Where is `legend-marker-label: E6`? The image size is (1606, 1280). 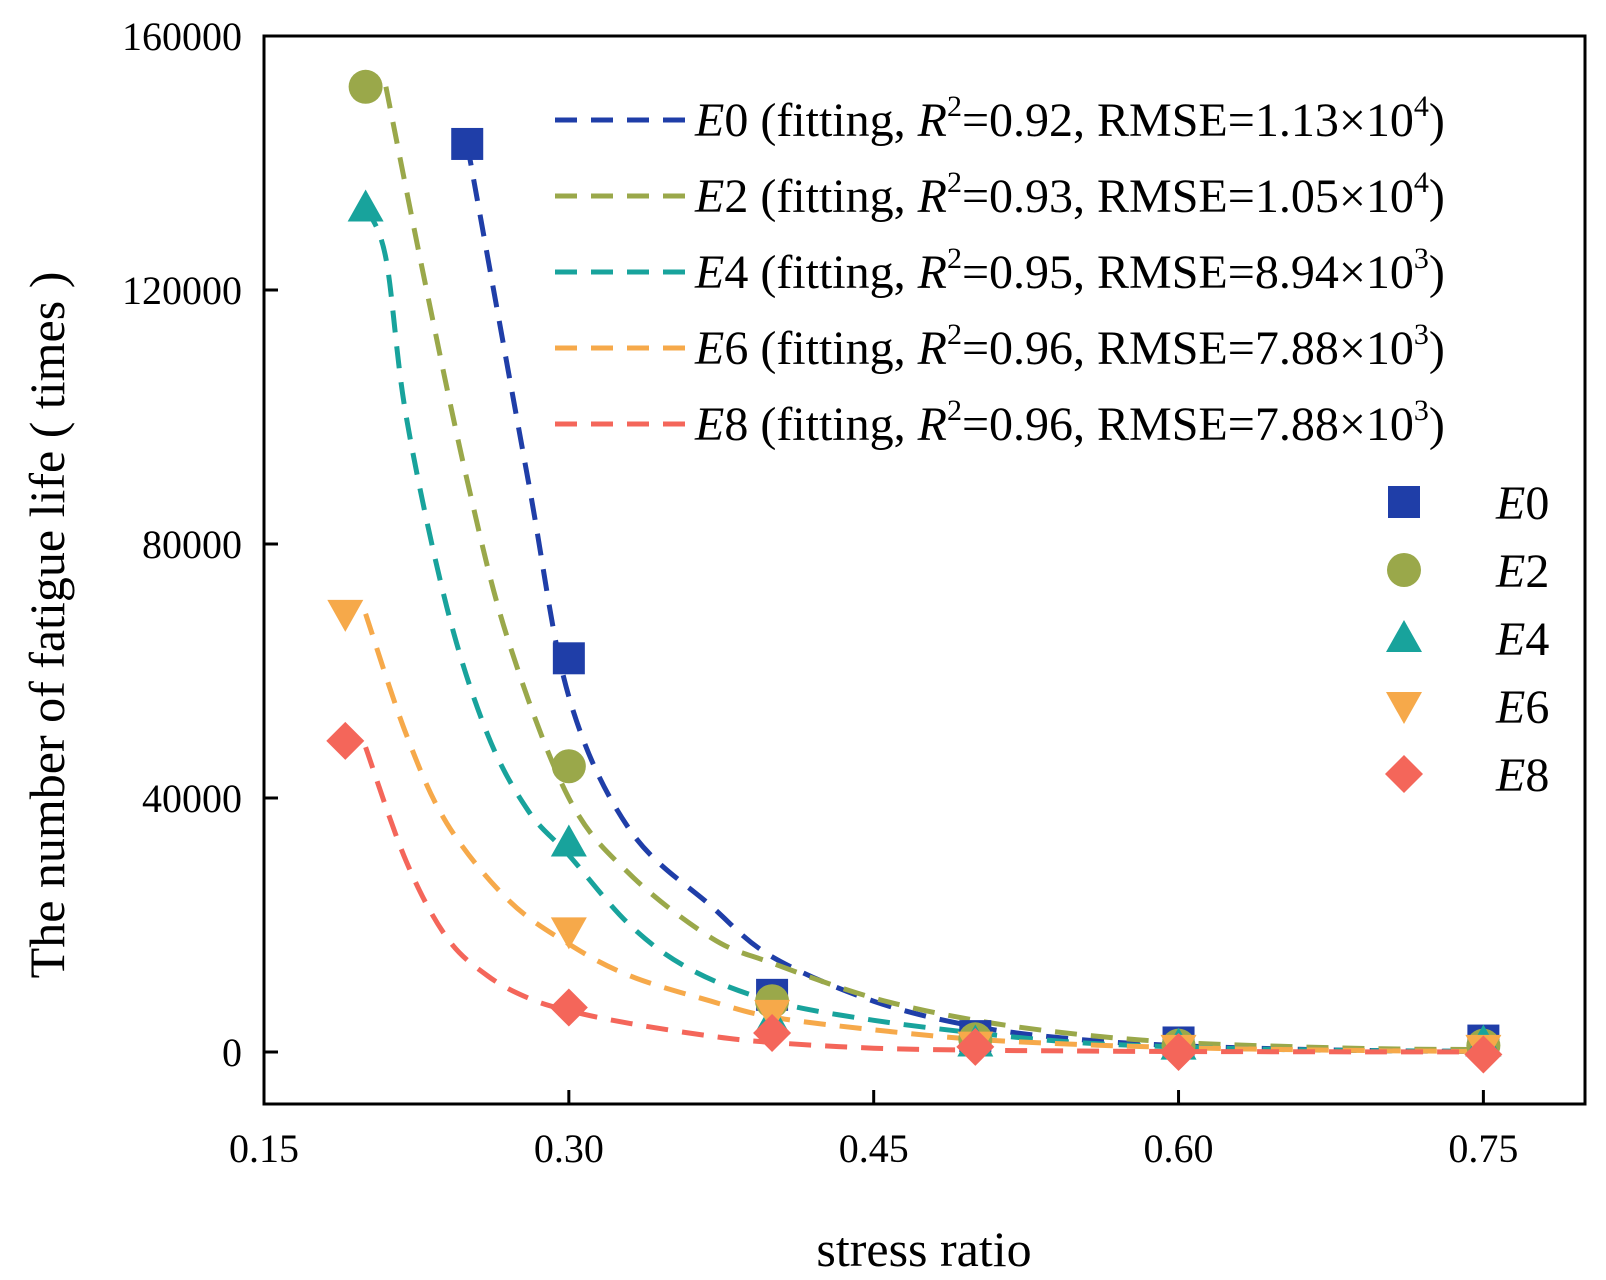
legend-marker-label: E6 is located at coordinates (1522, 707).